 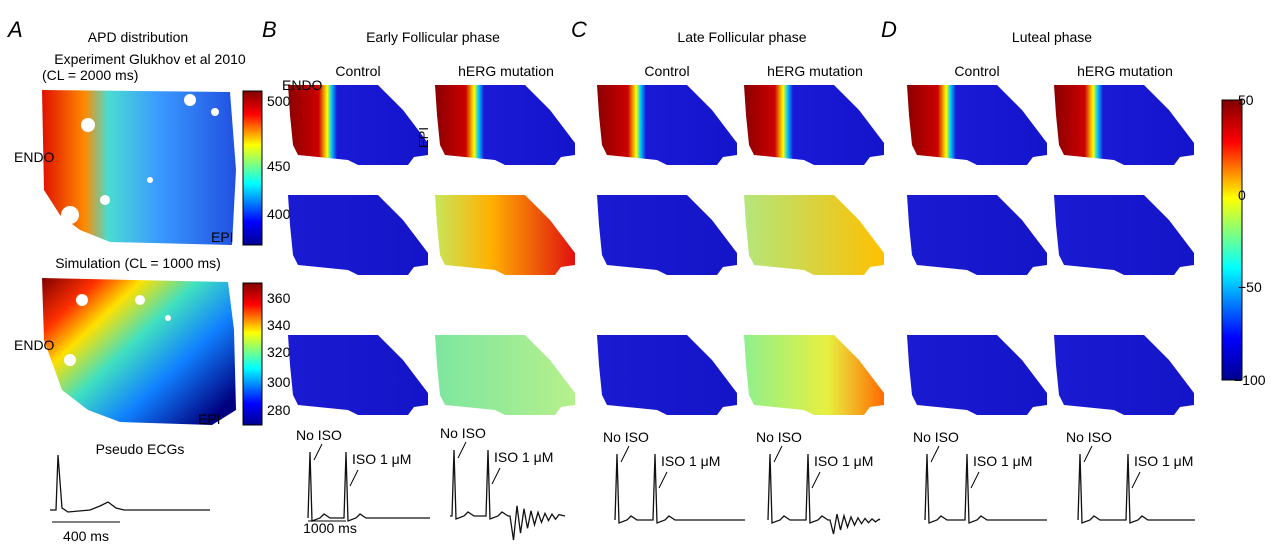 What do you see at coordinates (433, 37) in the screenshot?
I see `panel-title: Early Follicular phase` at bounding box center [433, 37].